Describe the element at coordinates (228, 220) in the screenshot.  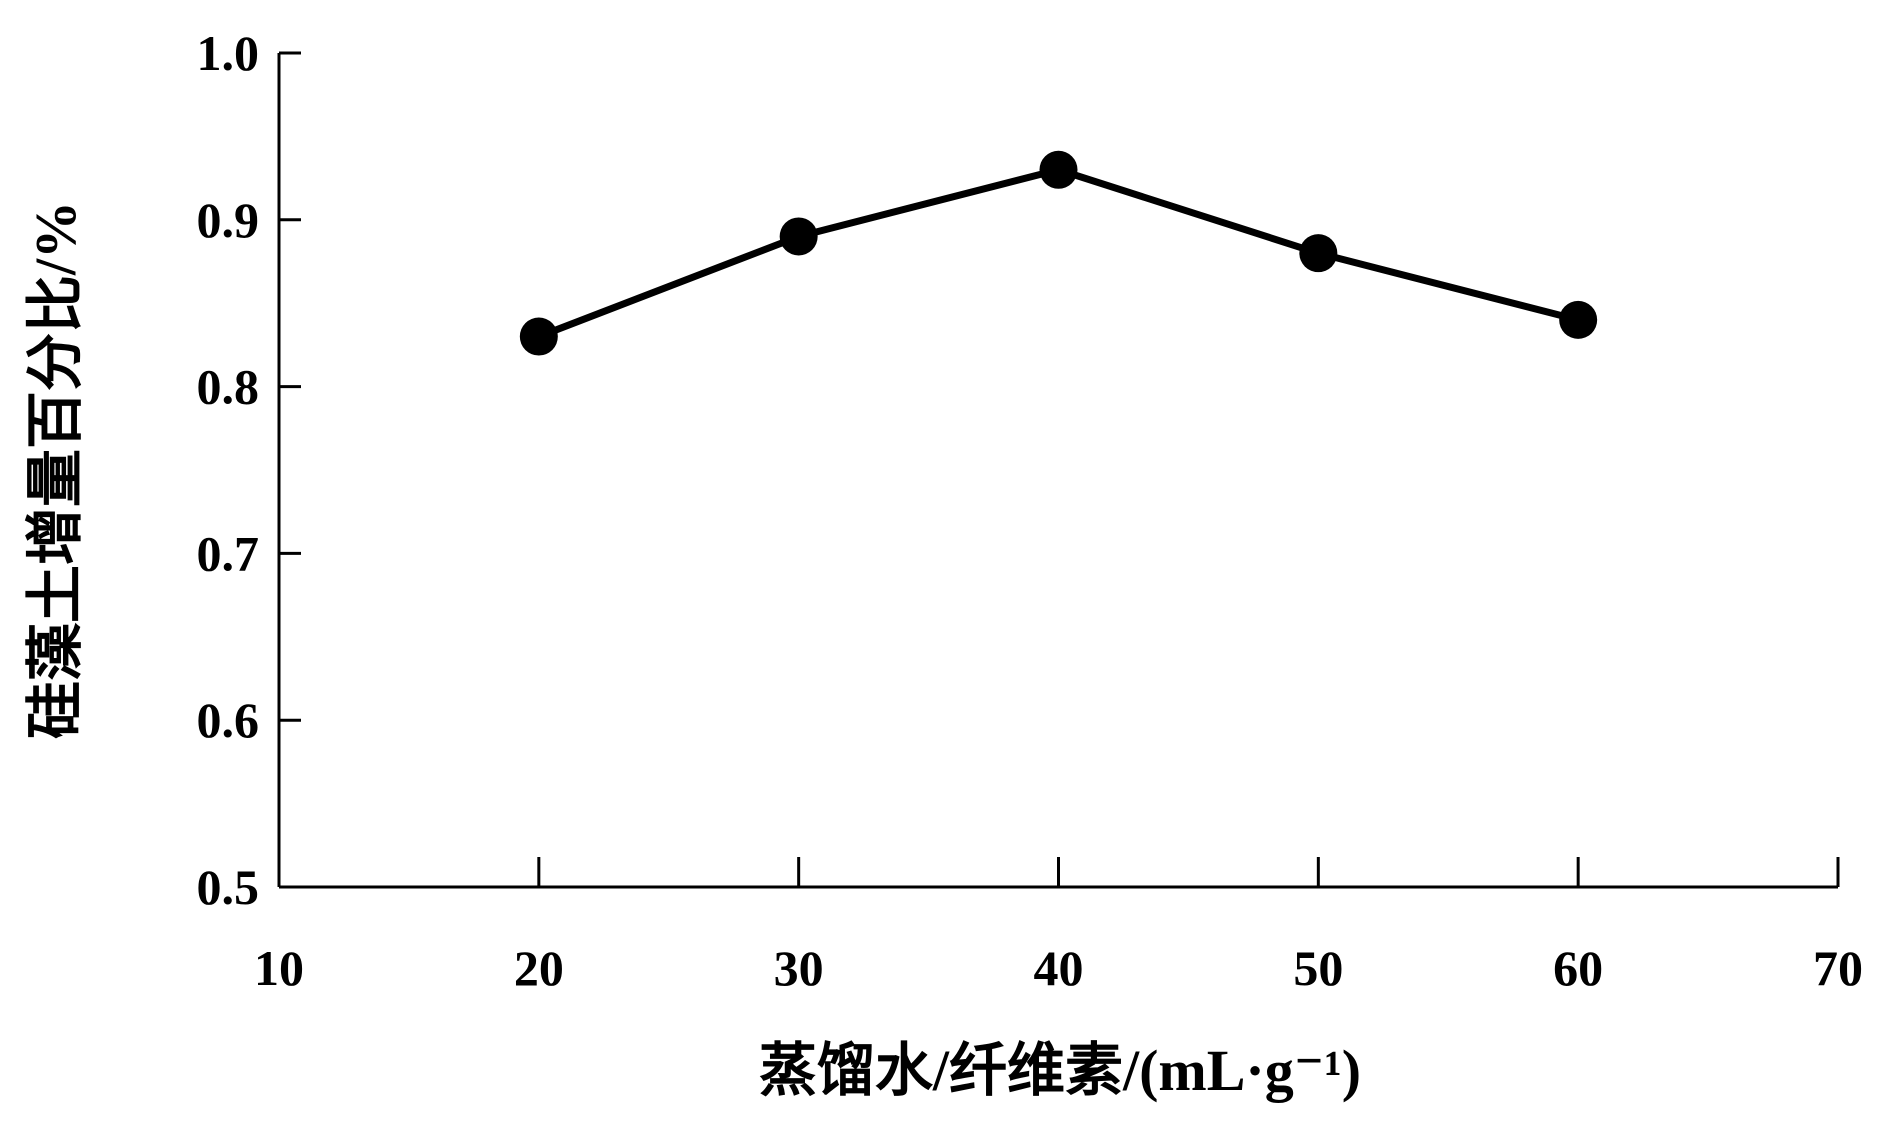
I see `y-tick-label: 0.9` at that location.